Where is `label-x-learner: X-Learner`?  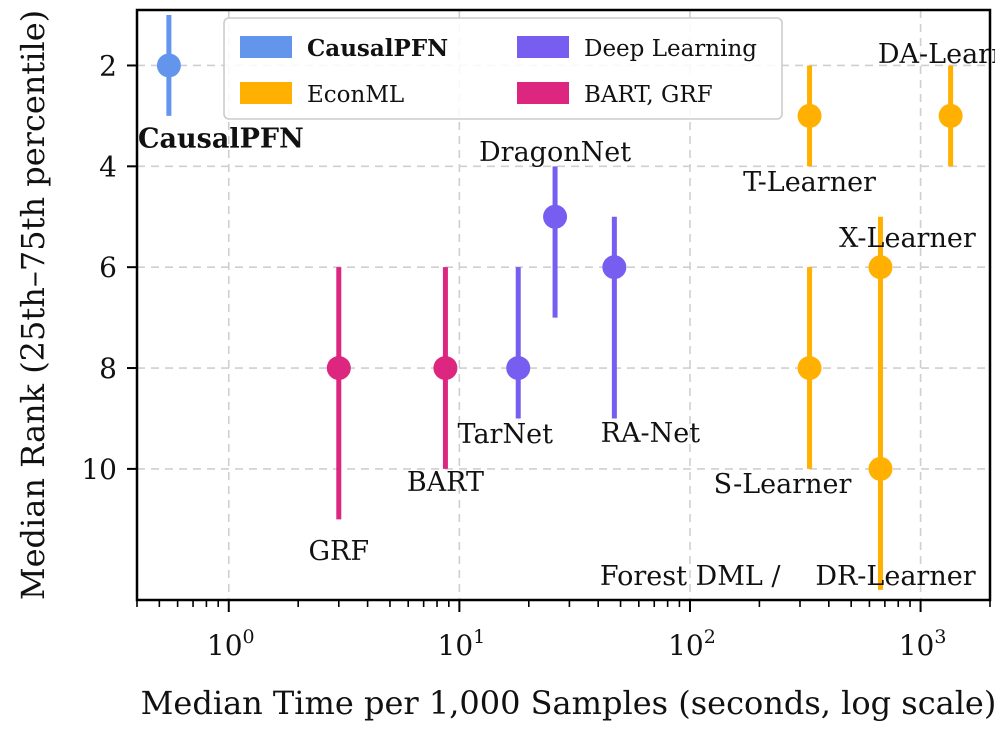 label-x-learner: X-Learner is located at coordinates (907, 238).